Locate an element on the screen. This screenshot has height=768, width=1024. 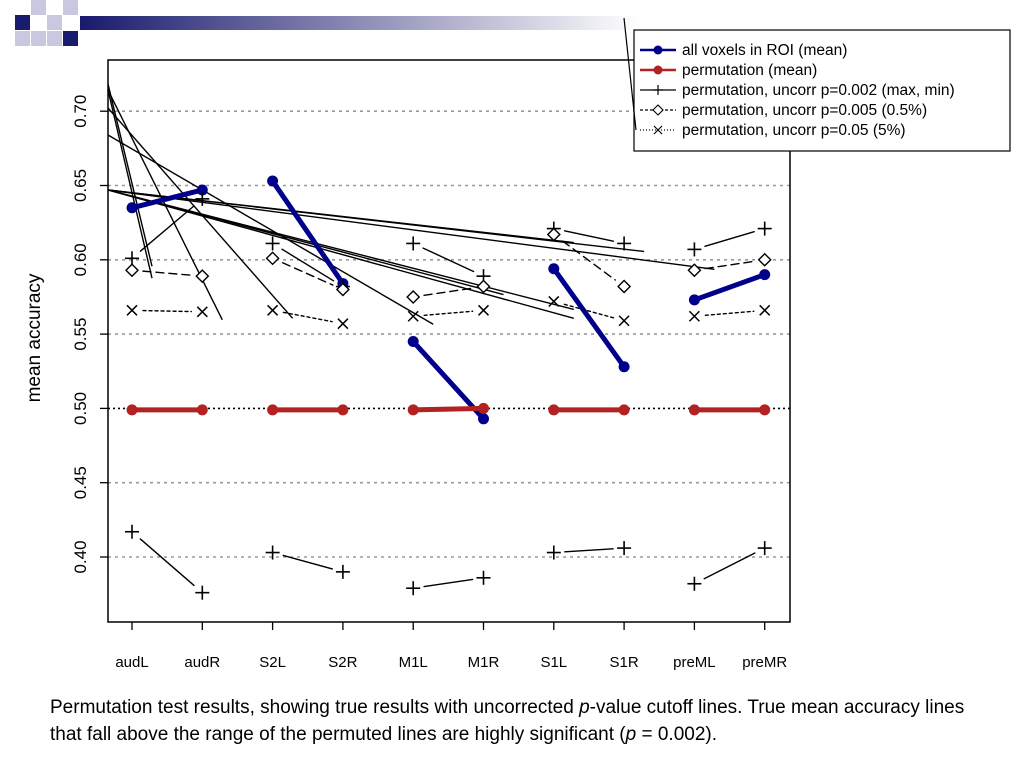
legend-box is located at coordinates (822, 90).